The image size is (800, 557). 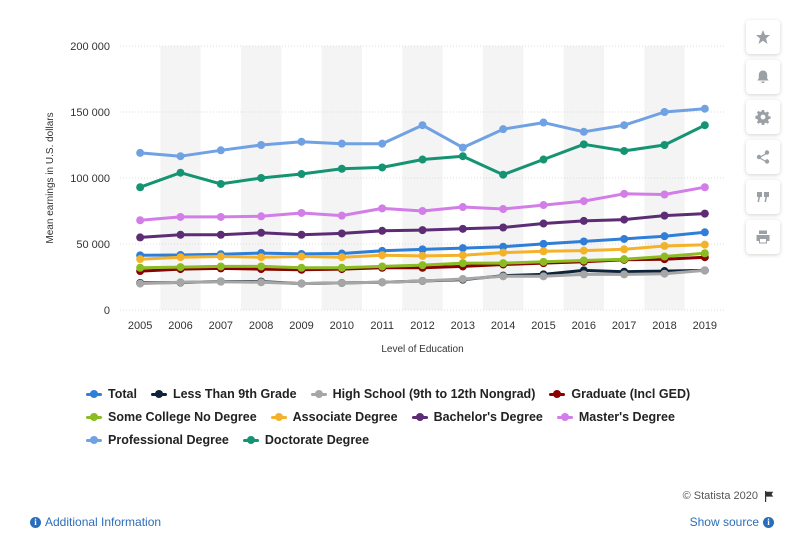 I want to click on x-tick-label: 2014, so click(x=503, y=326).